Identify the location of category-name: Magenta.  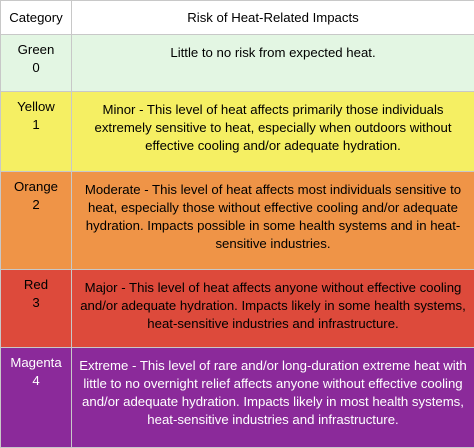
(36, 363).